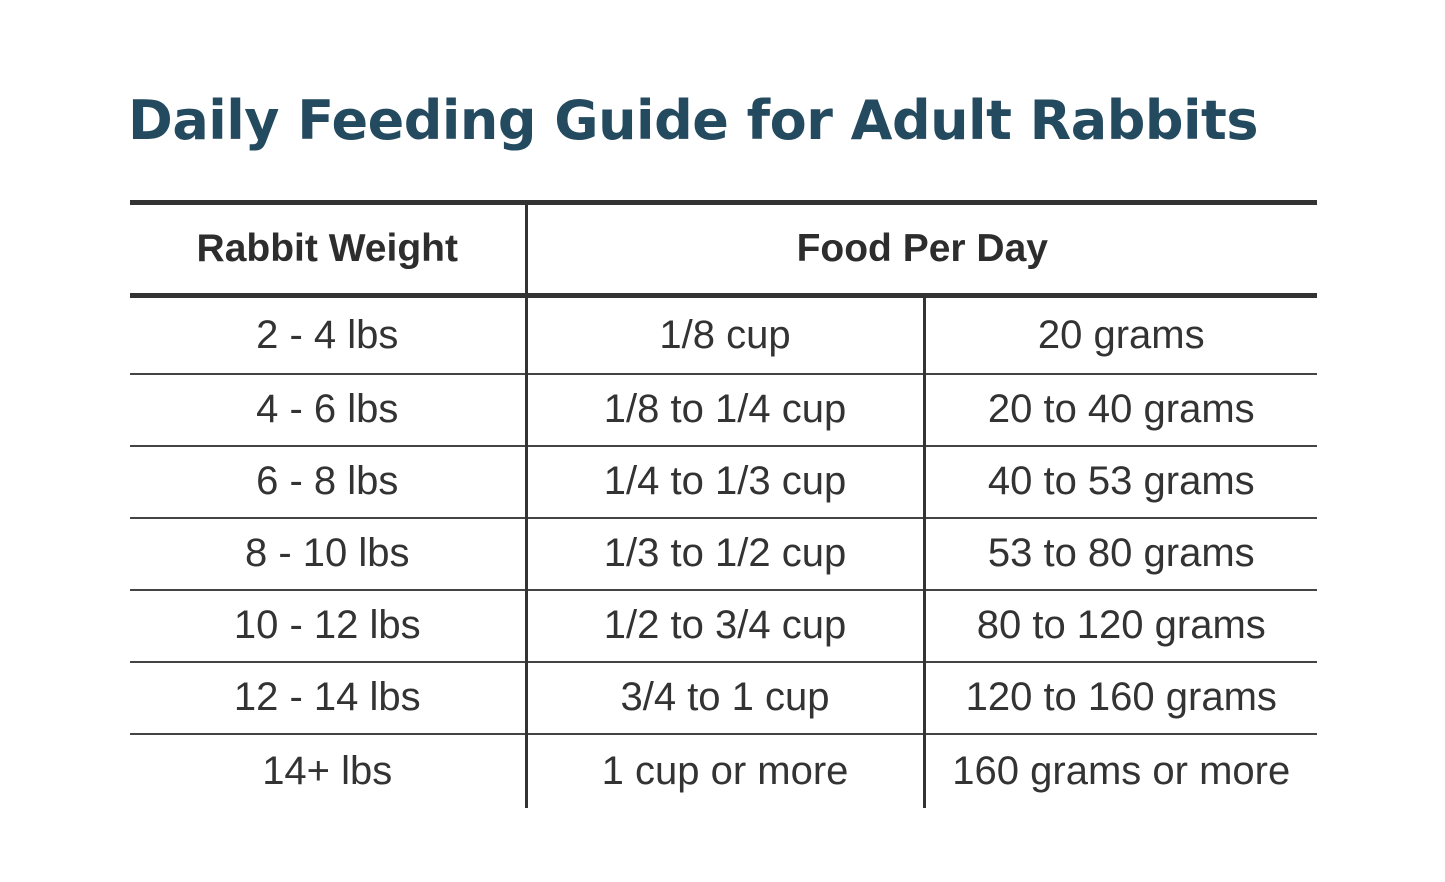  What do you see at coordinates (329, 334) in the screenshot?
I see `cell-weight: 2 - 4 lbs` at bounding box center [329, 334].